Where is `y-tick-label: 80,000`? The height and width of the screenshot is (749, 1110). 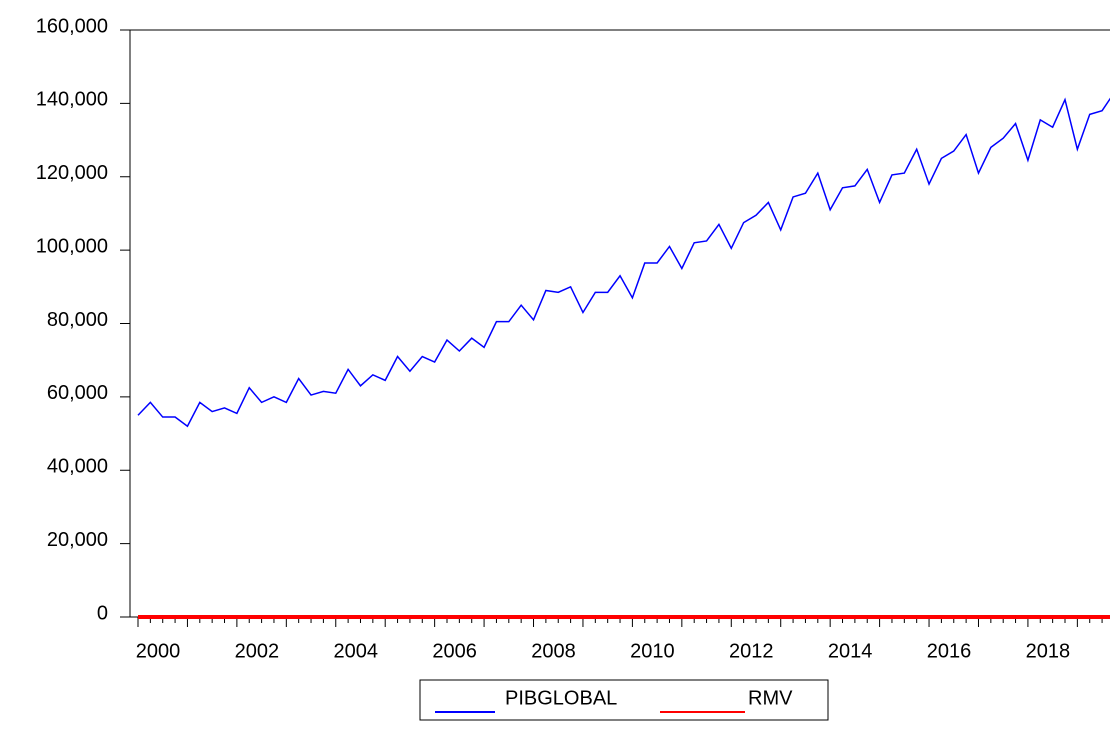 y-tick-label: 80,000 is located at coordinates (77, 320).